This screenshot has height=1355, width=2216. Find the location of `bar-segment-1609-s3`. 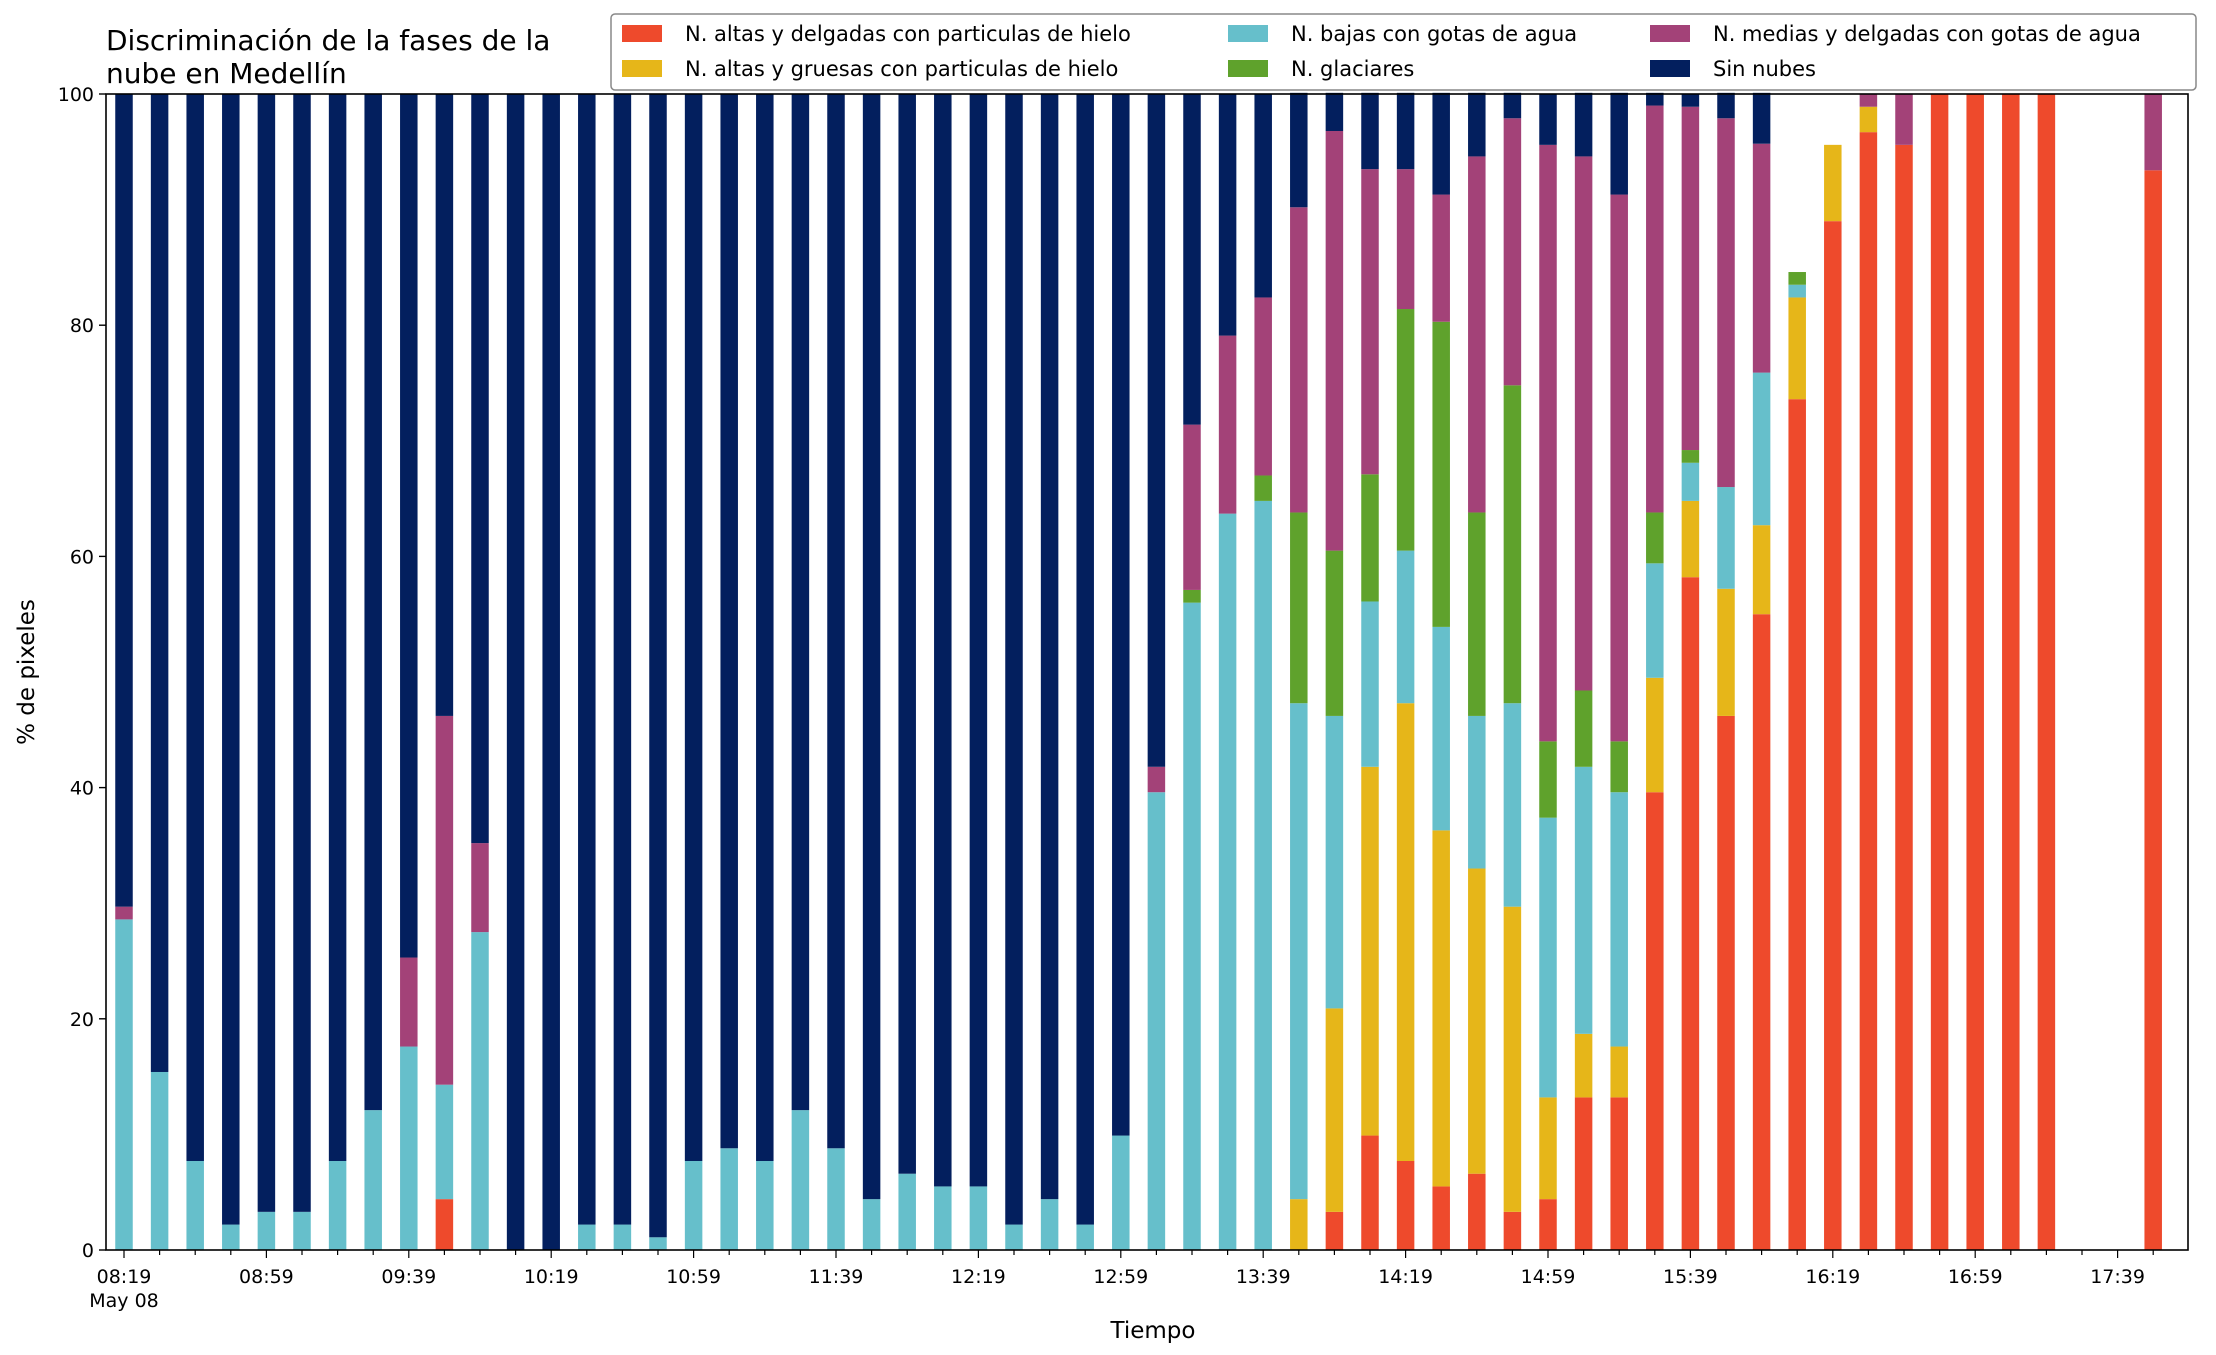

bar-segment-1609-s3 is located at coordinates (1797, 278).